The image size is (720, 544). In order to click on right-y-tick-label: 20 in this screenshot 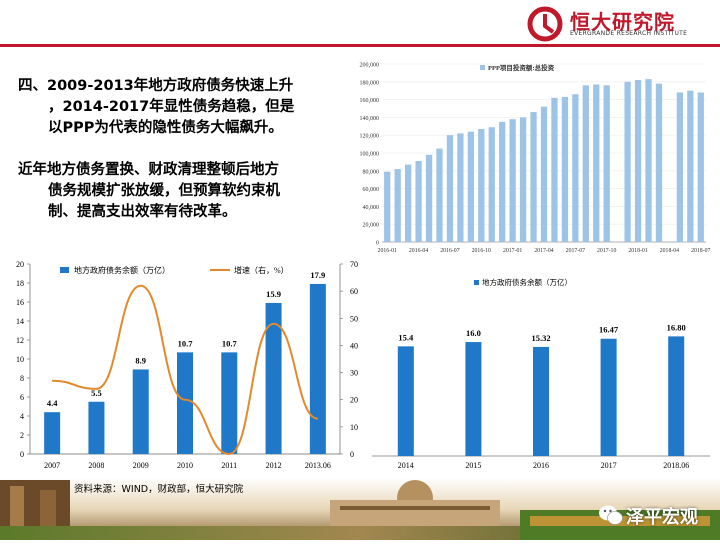, I will do `click(354, 400)`.